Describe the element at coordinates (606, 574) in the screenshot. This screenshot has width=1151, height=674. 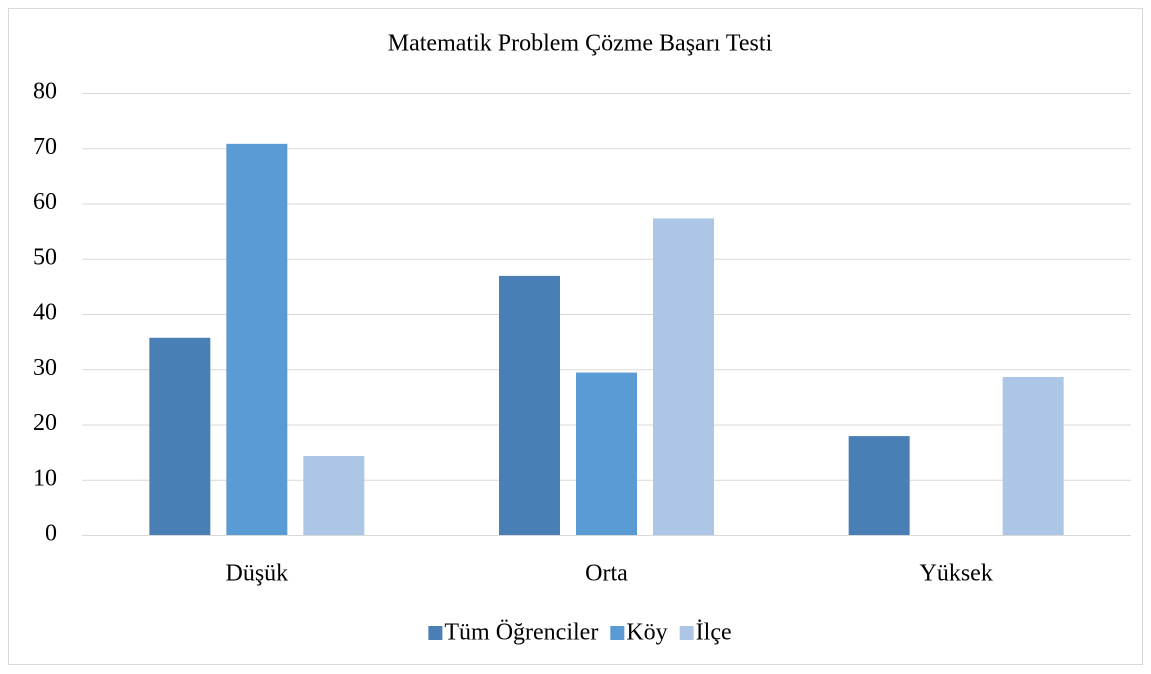
I see `x-tick-label: Orta` at that location.